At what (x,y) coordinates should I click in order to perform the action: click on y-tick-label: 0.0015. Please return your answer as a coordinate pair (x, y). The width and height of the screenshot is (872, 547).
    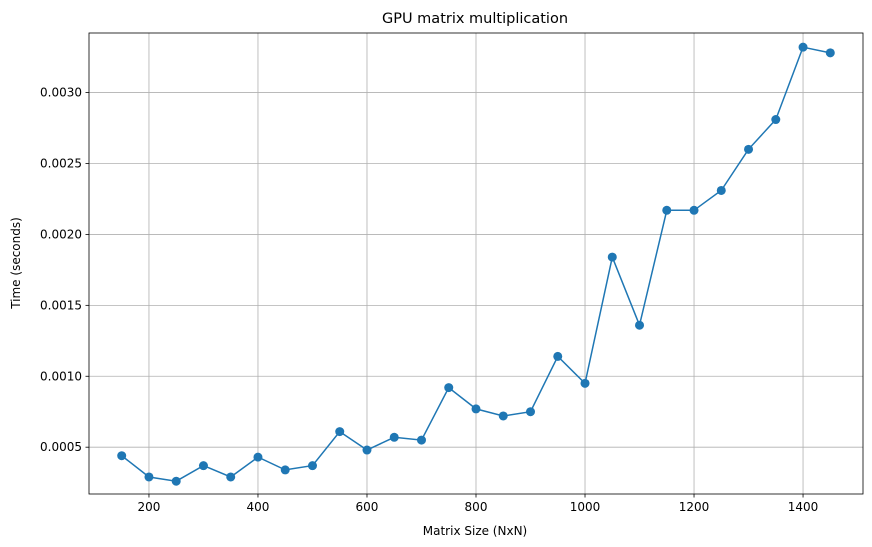
    Looking at the image, I should click on (61, 305).